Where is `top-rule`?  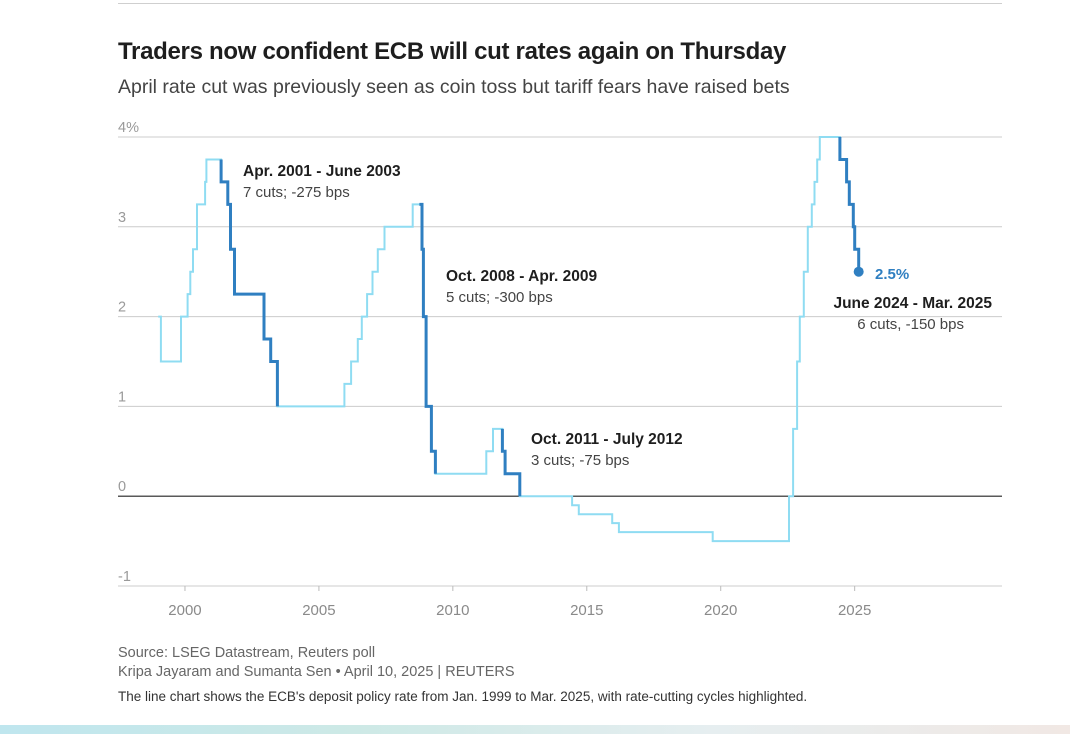
top-rule is located at coordinates (560, 3).